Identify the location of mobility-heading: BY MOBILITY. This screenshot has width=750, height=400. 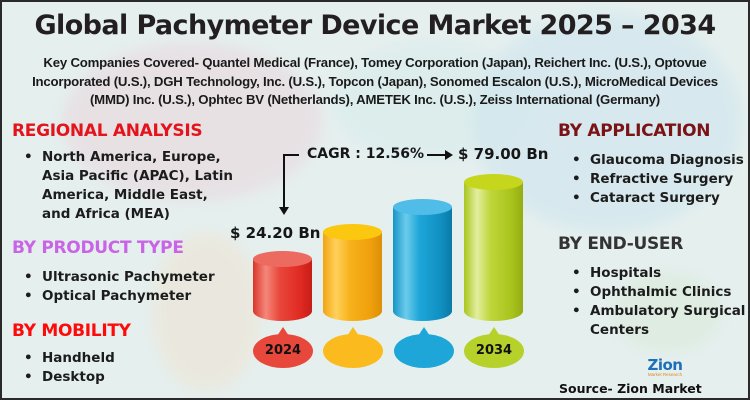
(71, 331).